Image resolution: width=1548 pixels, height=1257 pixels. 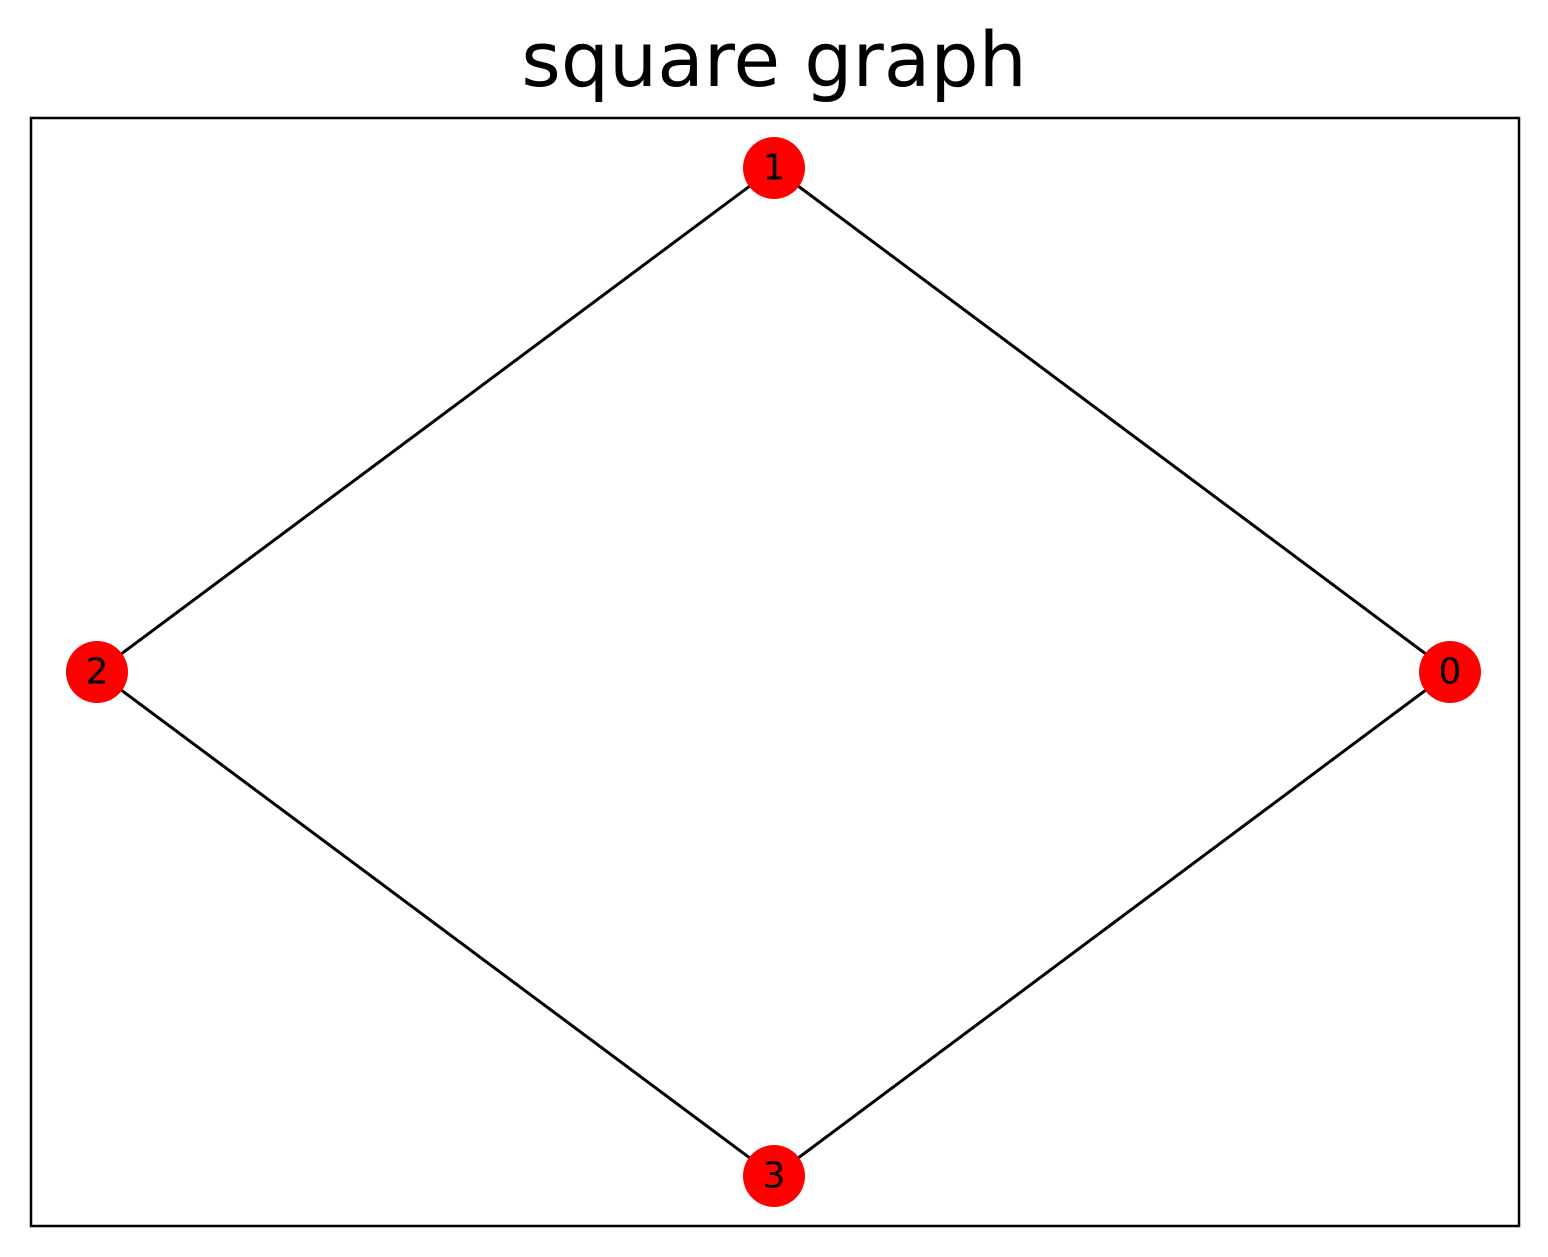 I want to click on node-label-2: 2, so click(x=97, y=672).